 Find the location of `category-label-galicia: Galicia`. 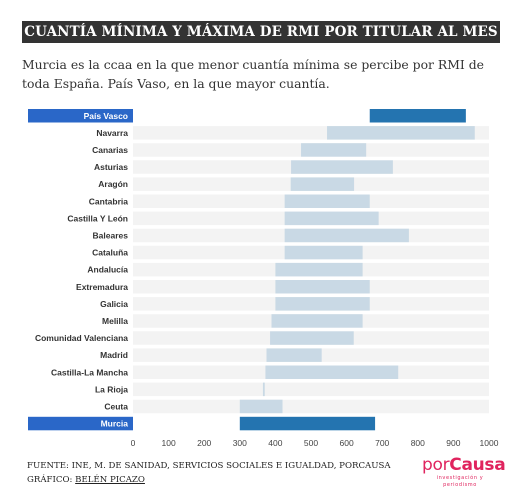

category-label-galicia: Galicia is located at coordinates (114, 304).